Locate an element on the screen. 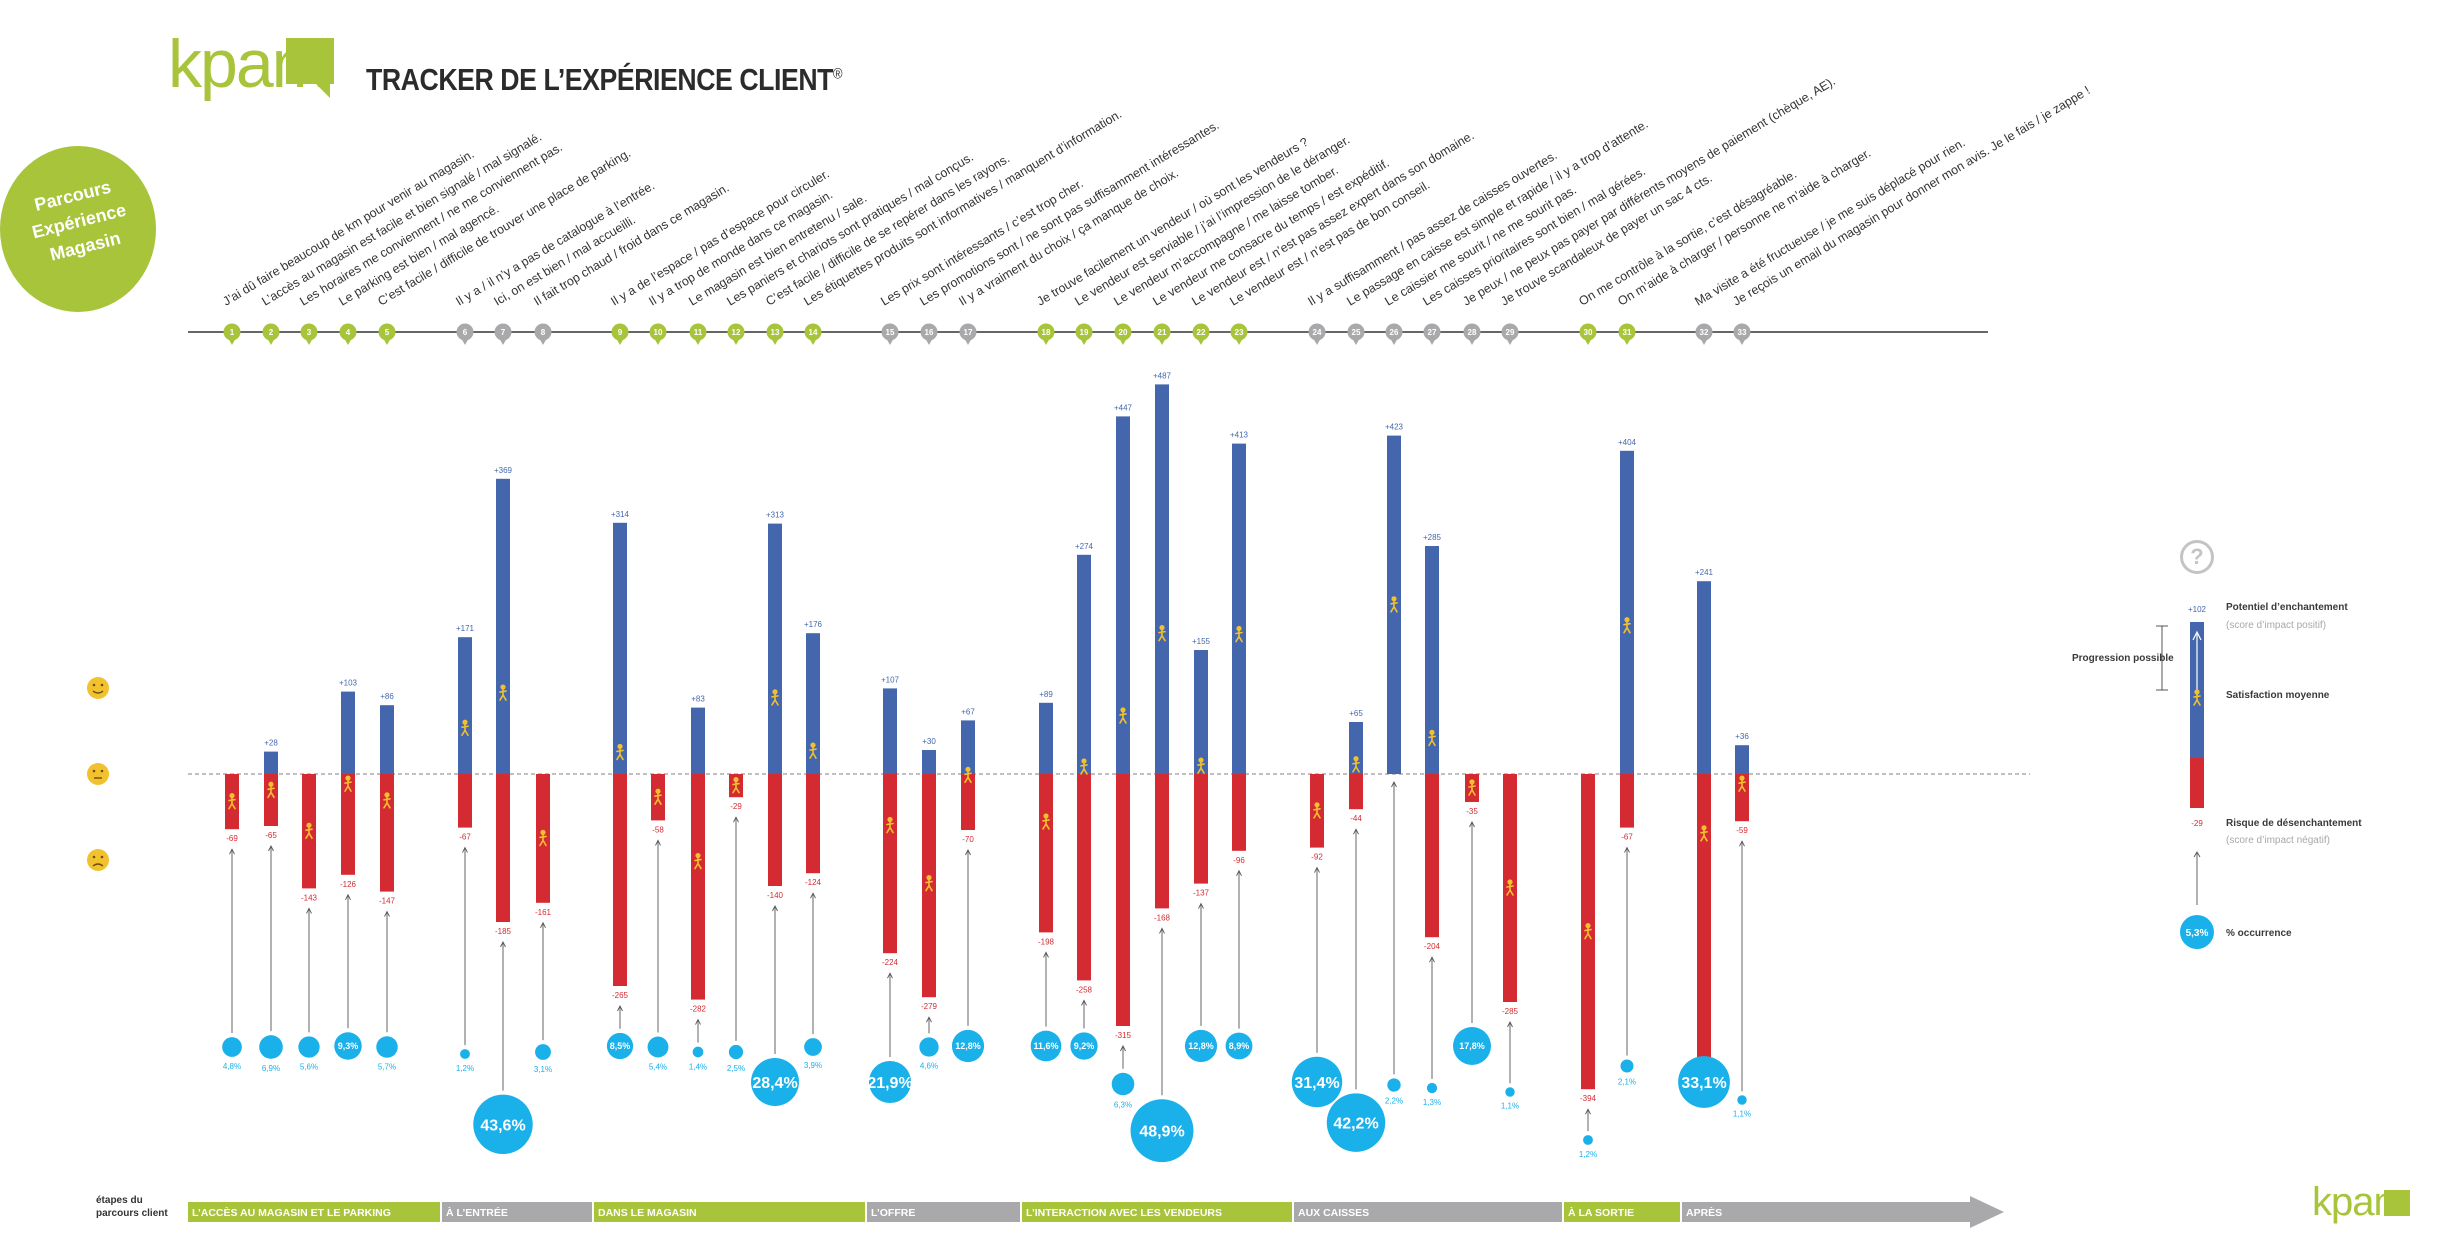 The image size is (2464, 1247). timeline-pin-number: 12 is located at coordinates (736, 332).